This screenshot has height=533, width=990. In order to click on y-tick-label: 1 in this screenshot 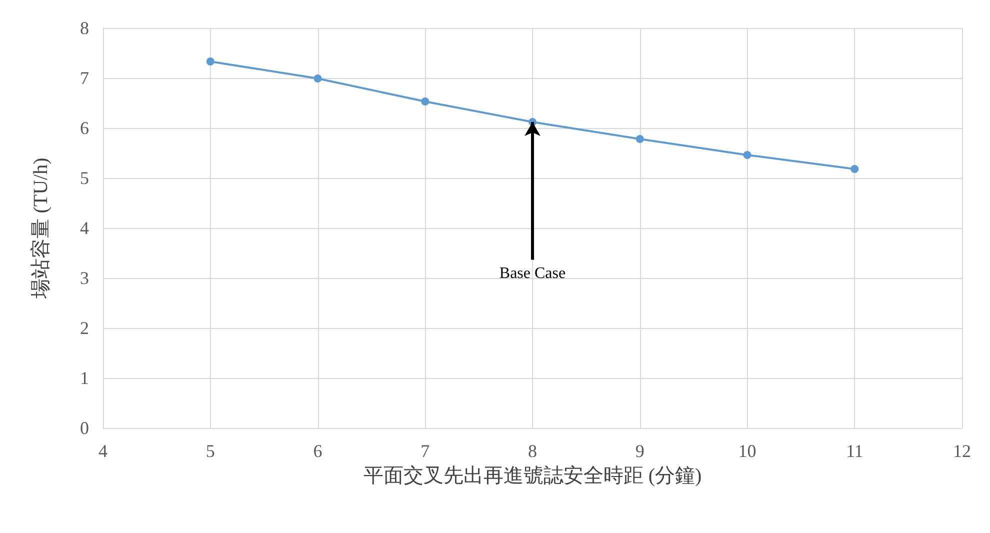, I will do `click(84, 378)`.